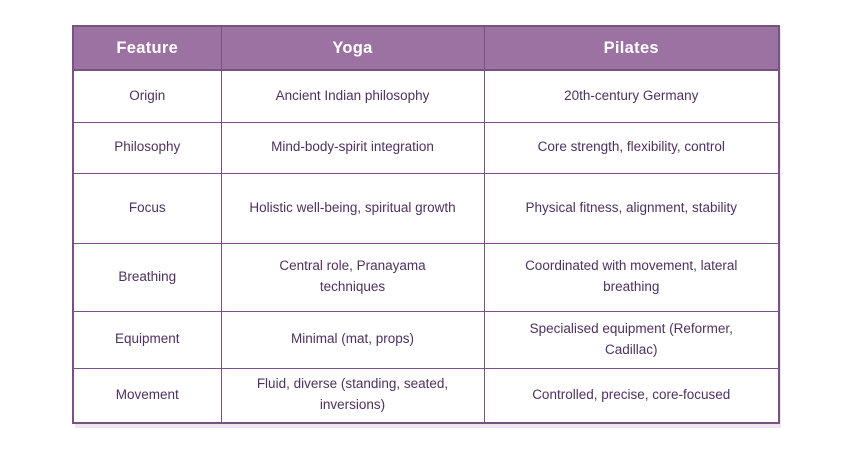  What do you see at coordinates (147, 147) in the screenshot?
I see `feature-cell: Philosophy` at bounding box center [147, 147].